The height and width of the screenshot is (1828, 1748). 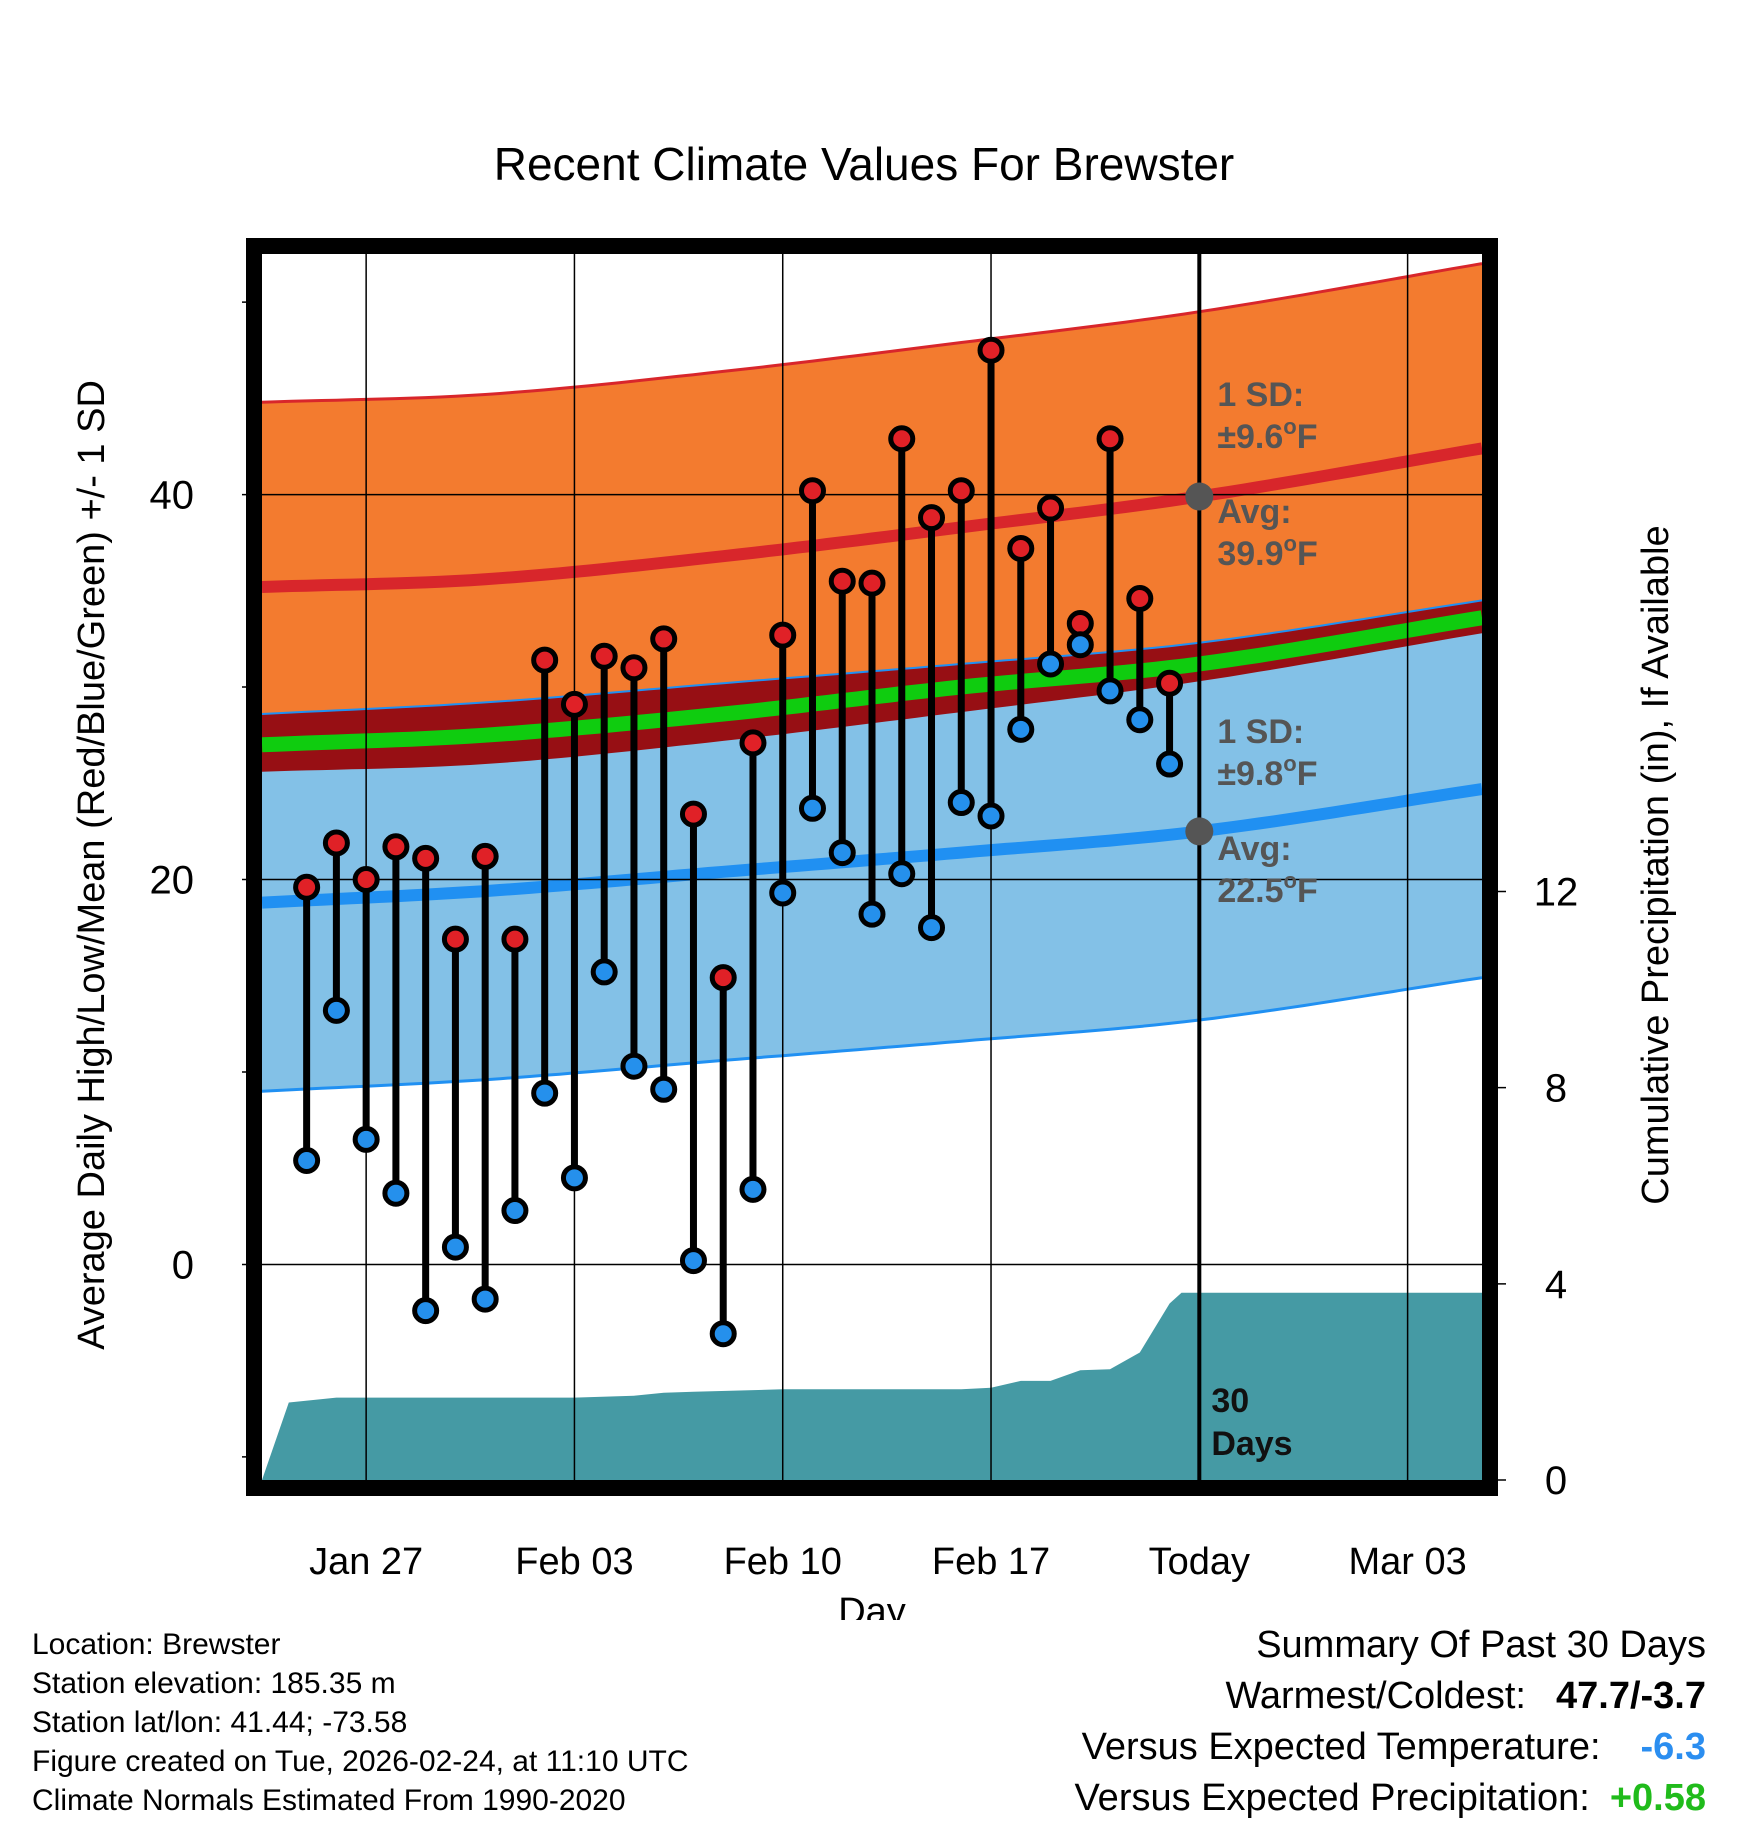 What do you see at coordinates (183, 1265) in the screenshot?
I see `y-left-tick-label: 0` at bounding box center [183, 1265].